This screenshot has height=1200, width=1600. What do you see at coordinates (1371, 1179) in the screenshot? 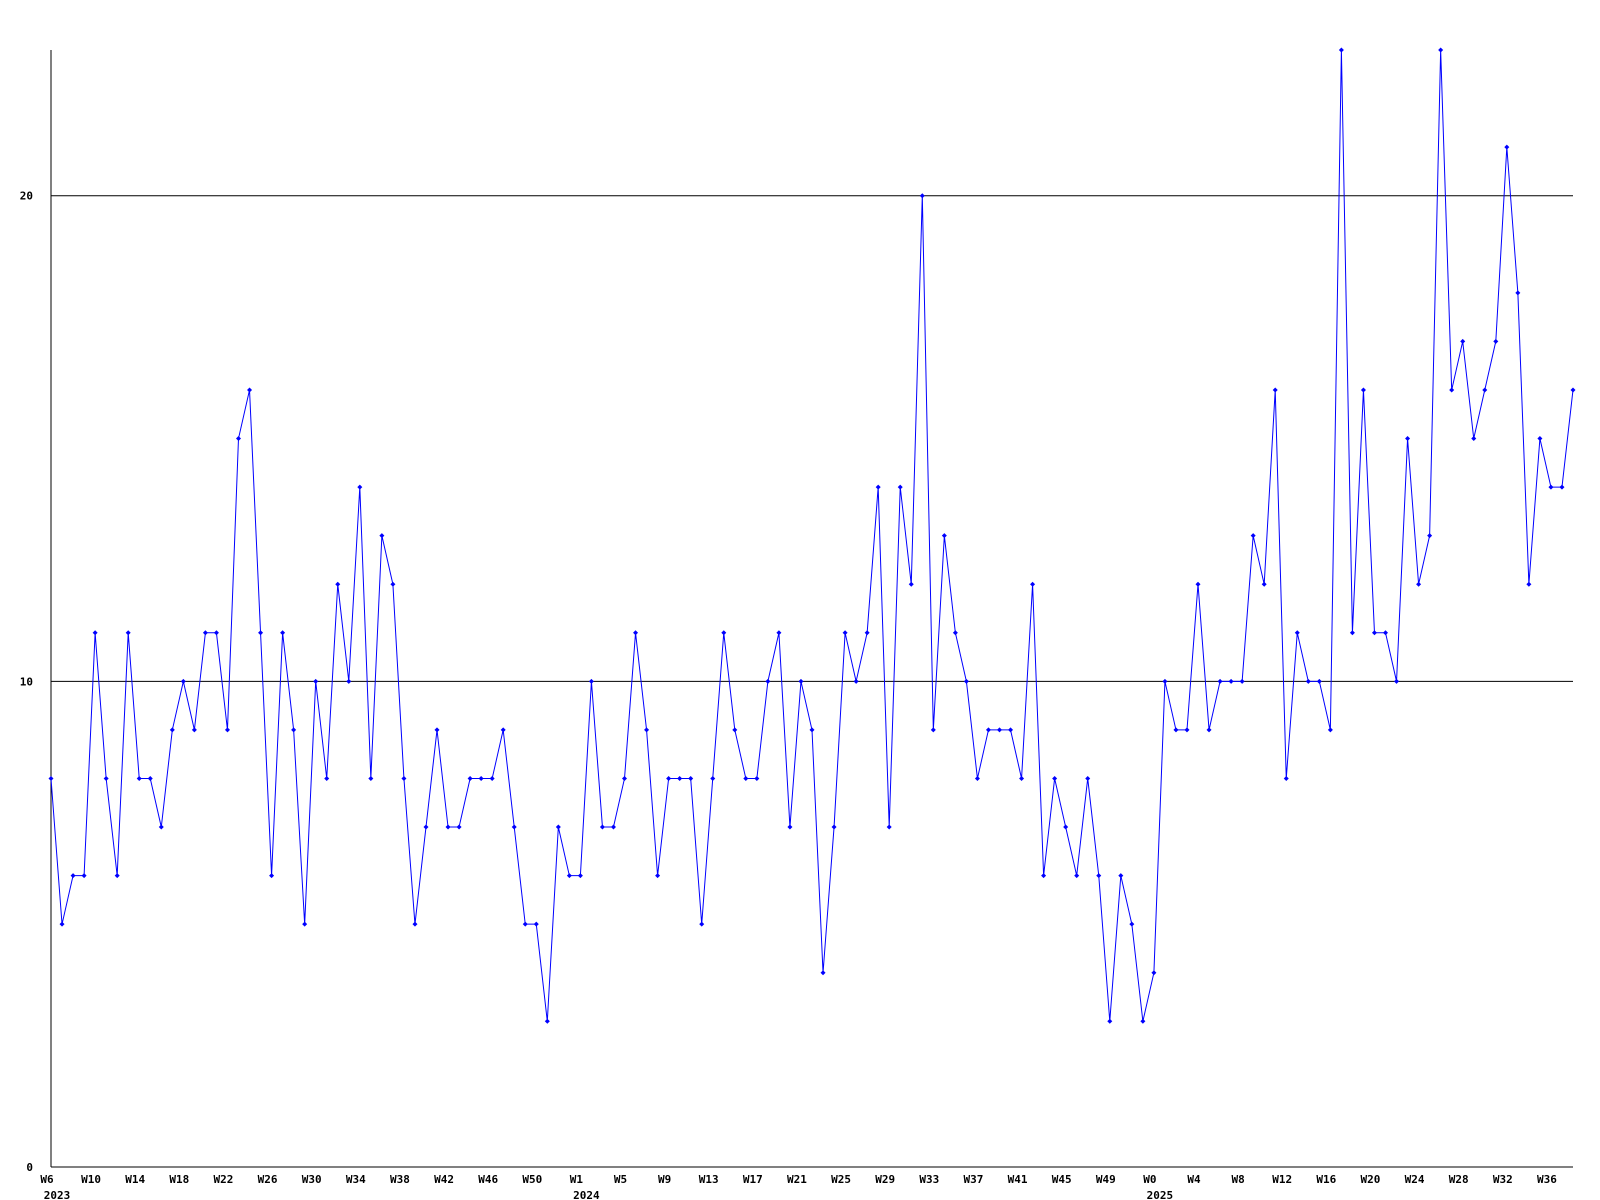
I see `x-tick-label: W20` at bounding box center [1371, 1179].